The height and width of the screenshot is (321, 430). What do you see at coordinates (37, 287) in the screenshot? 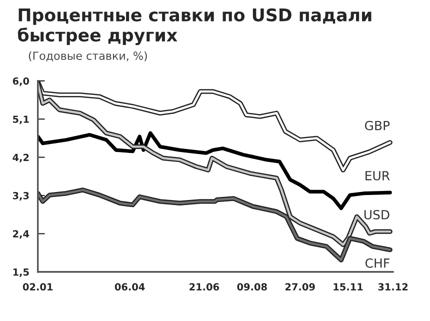
I see `x-tick-label: 02.01` at bounding box center [37, 287].